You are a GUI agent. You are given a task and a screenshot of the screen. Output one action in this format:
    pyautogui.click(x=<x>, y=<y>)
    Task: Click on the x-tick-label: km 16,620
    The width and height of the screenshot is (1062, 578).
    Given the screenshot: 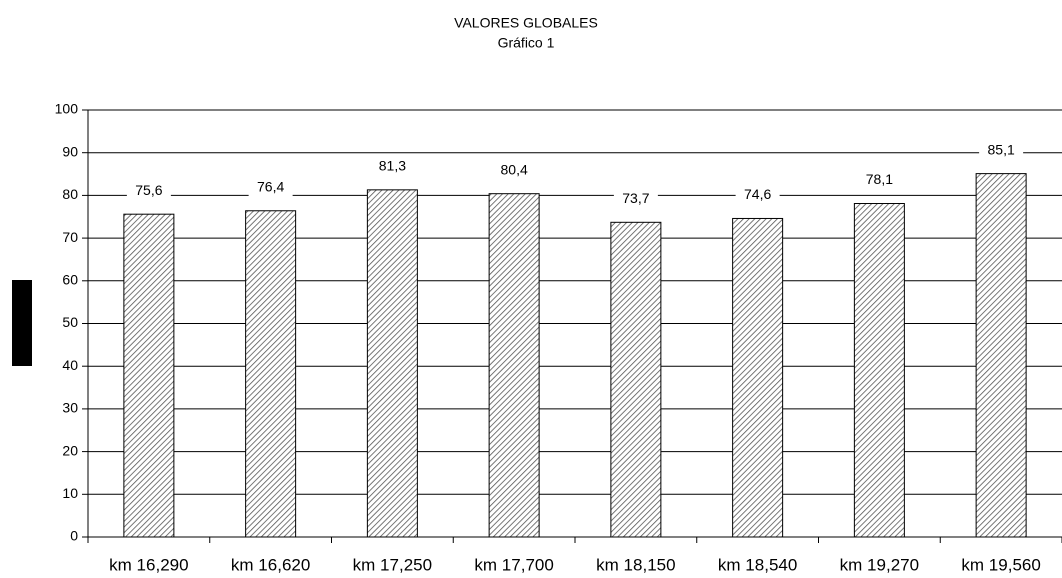 What is the action you would take?
    pyautogui.click(x=270, y=564)
    